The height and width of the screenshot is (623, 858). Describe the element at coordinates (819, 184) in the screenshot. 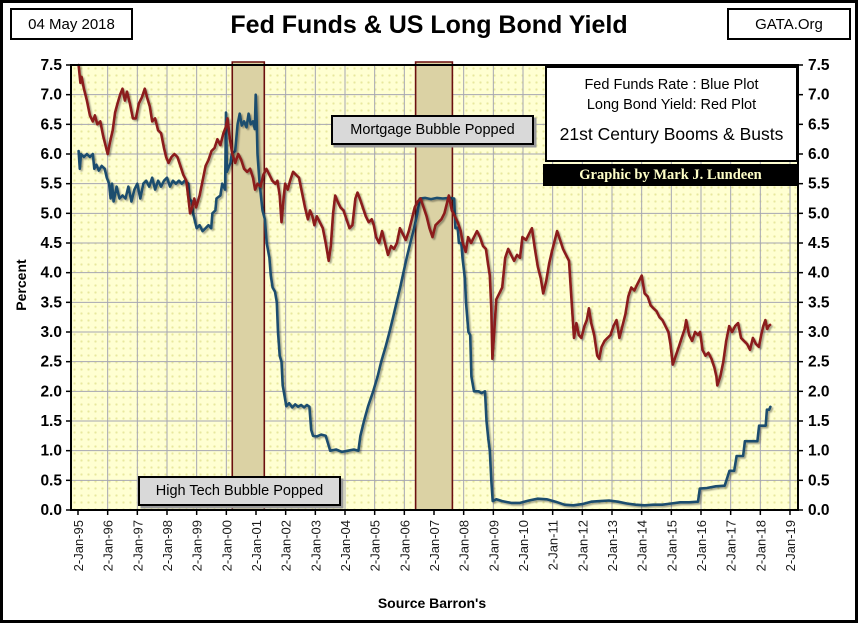

I see `y-tick-label-right: 5.5` at that location.